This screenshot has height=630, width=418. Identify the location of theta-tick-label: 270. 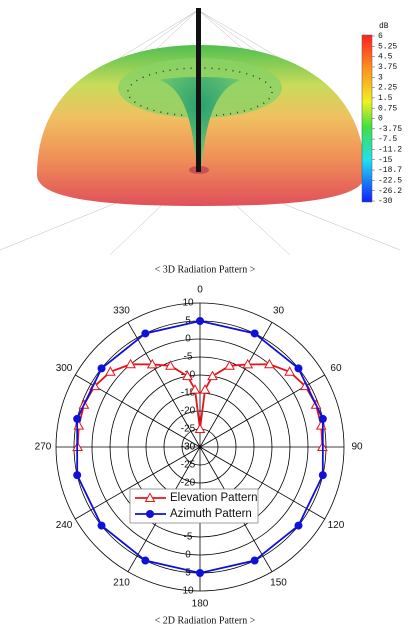
(43, 447).